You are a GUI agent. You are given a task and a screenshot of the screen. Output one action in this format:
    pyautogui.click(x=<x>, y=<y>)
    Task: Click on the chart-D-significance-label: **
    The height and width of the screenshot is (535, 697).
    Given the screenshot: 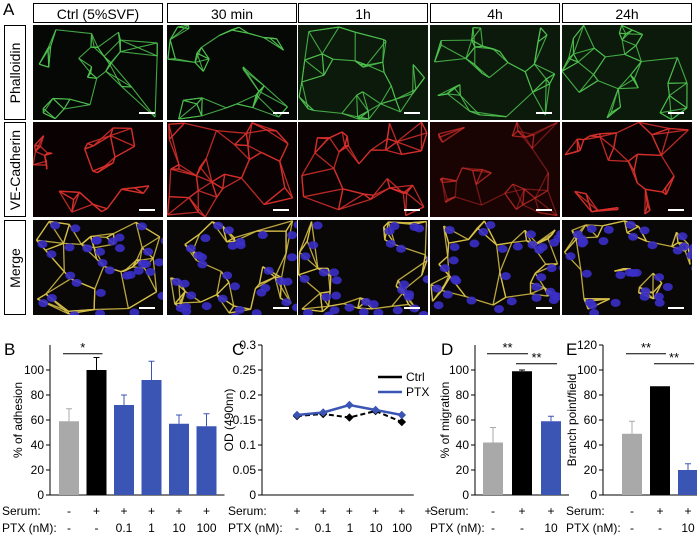 What is the action you would take?
    pyautogui.click(x=536, y=357)
    